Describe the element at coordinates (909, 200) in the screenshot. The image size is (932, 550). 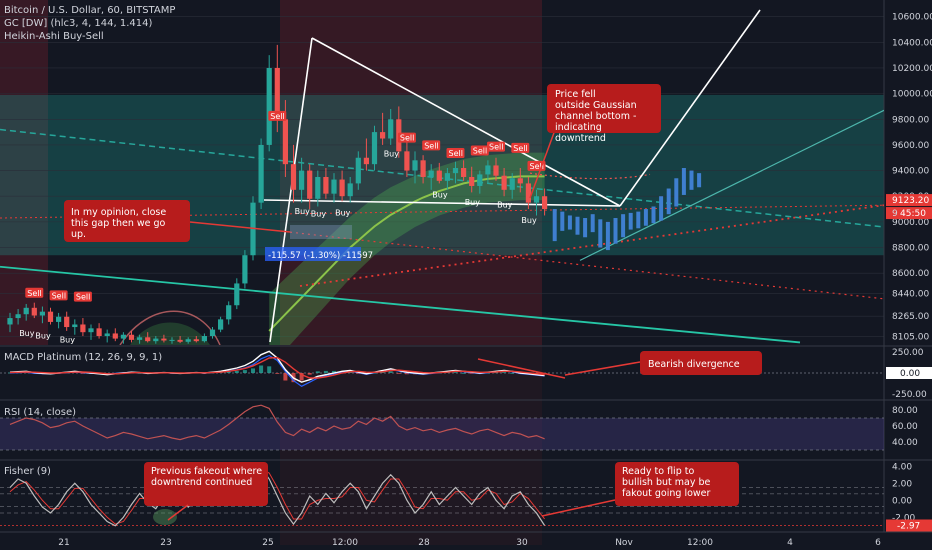
I see `last-price-tag` at that location.